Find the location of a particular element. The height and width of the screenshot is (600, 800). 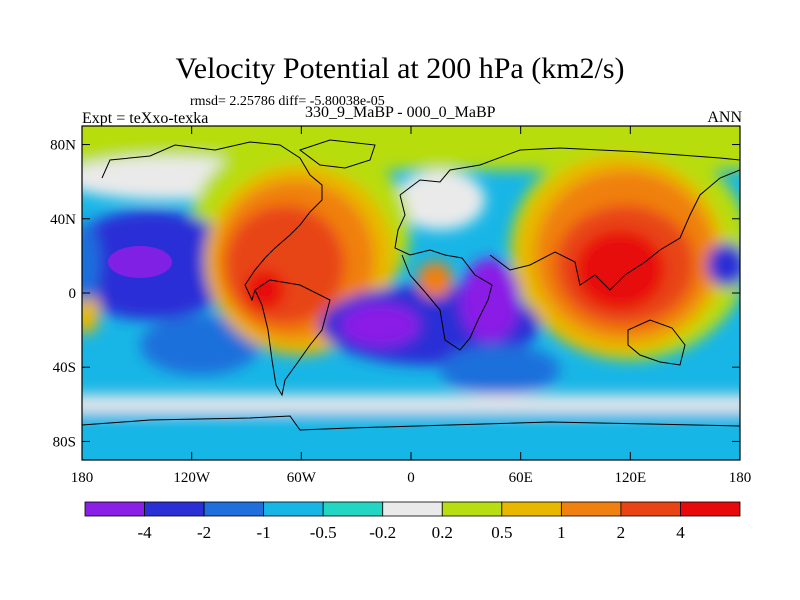

field-grey-europe is located at coordinates (440, 200).